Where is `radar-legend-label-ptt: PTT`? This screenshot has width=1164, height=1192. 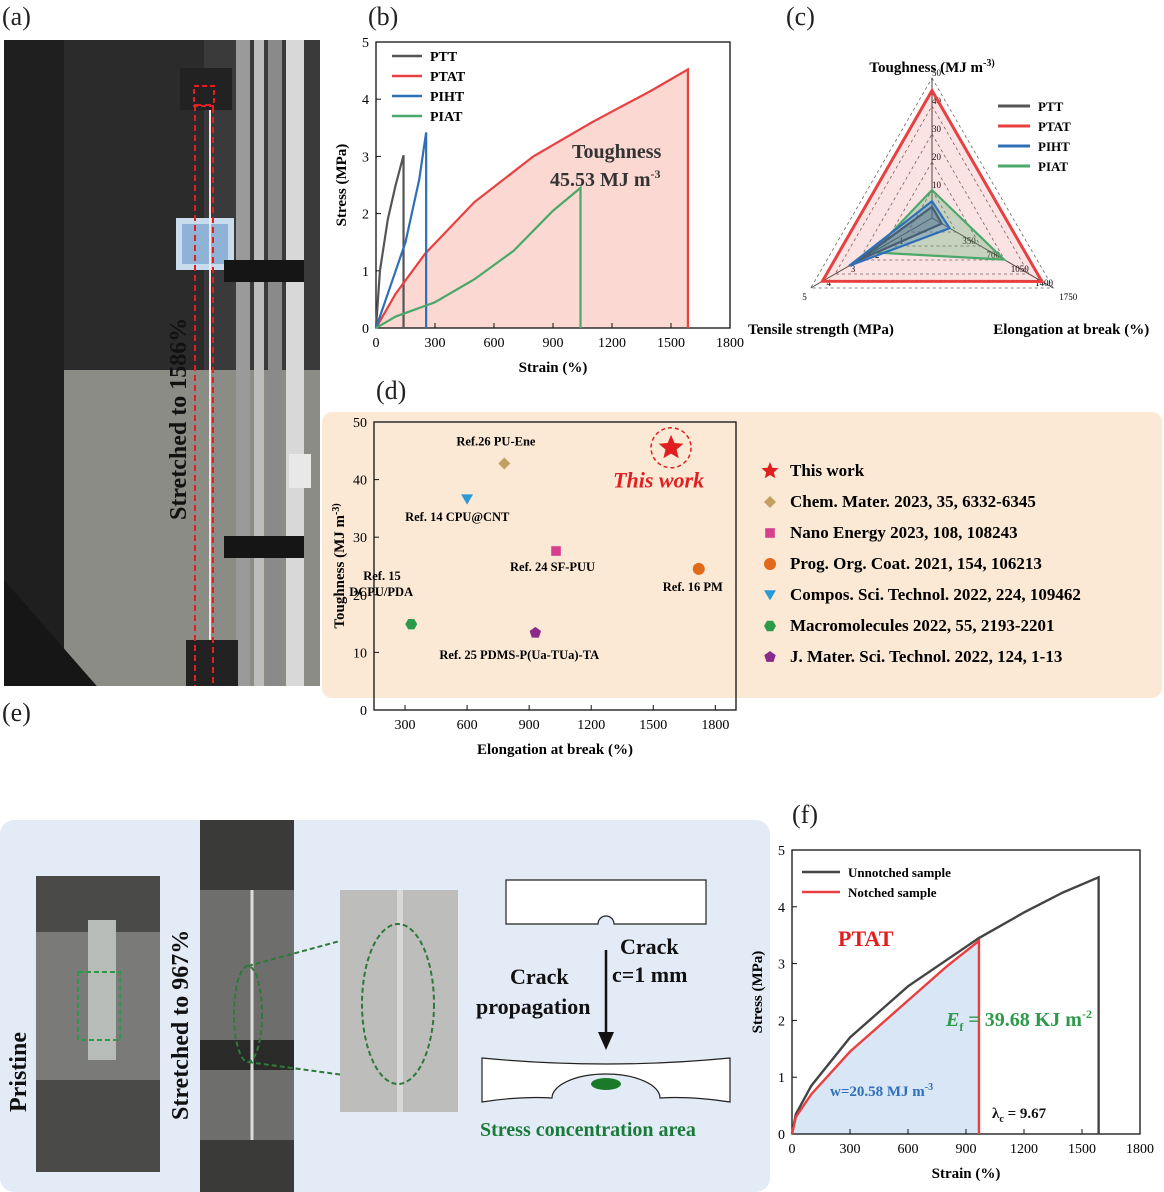 radar-legend-label-ptt: PTT is located at coordinates (1051, 106).